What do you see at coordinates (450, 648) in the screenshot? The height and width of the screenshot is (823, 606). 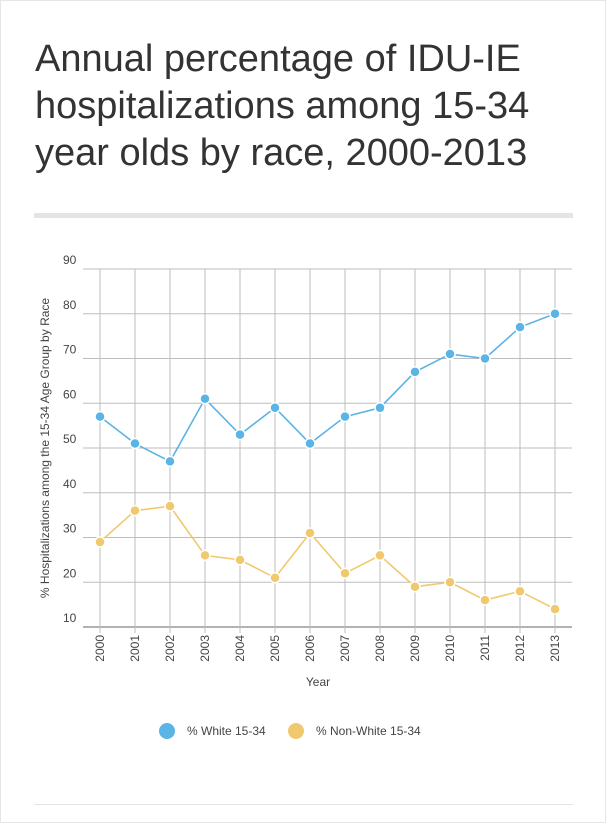 I see `x-tick-label: 2010` at bounding box center [450, 648].